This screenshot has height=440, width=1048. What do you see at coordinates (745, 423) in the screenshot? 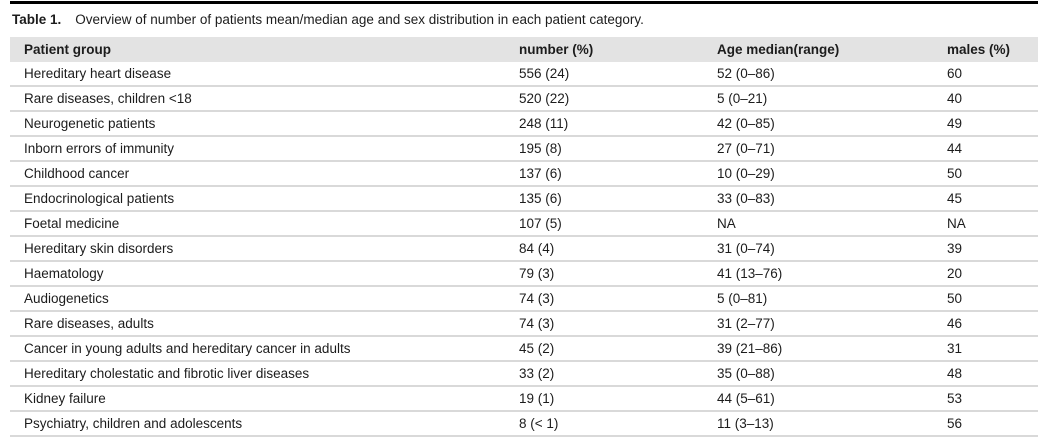
I see `age-median-cell: 11 (3–13)` at bounding box center [745, 423].